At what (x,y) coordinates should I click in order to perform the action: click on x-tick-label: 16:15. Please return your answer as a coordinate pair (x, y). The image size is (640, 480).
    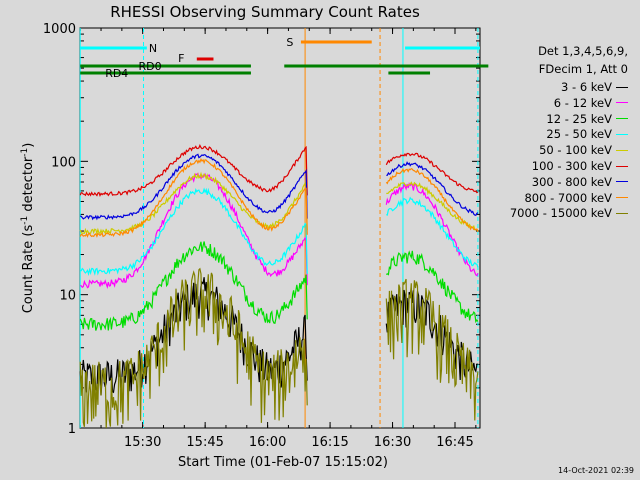
    Looking at the image, I should click on (329, 442).